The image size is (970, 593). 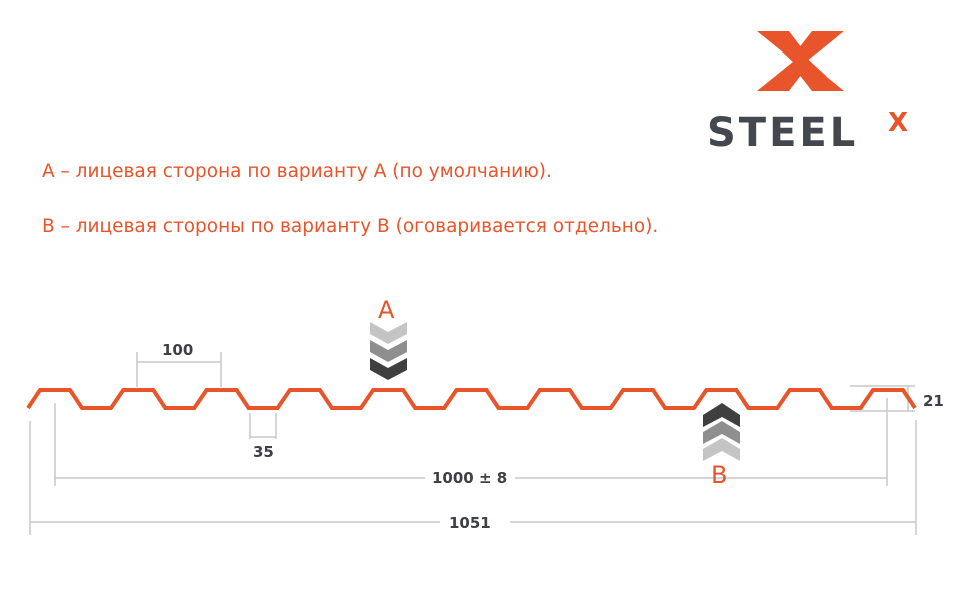 What do you see at coordinates (470, 523) in the screenshot?
I see `dim-total-width: 1051` at bounding box center [470, 523].